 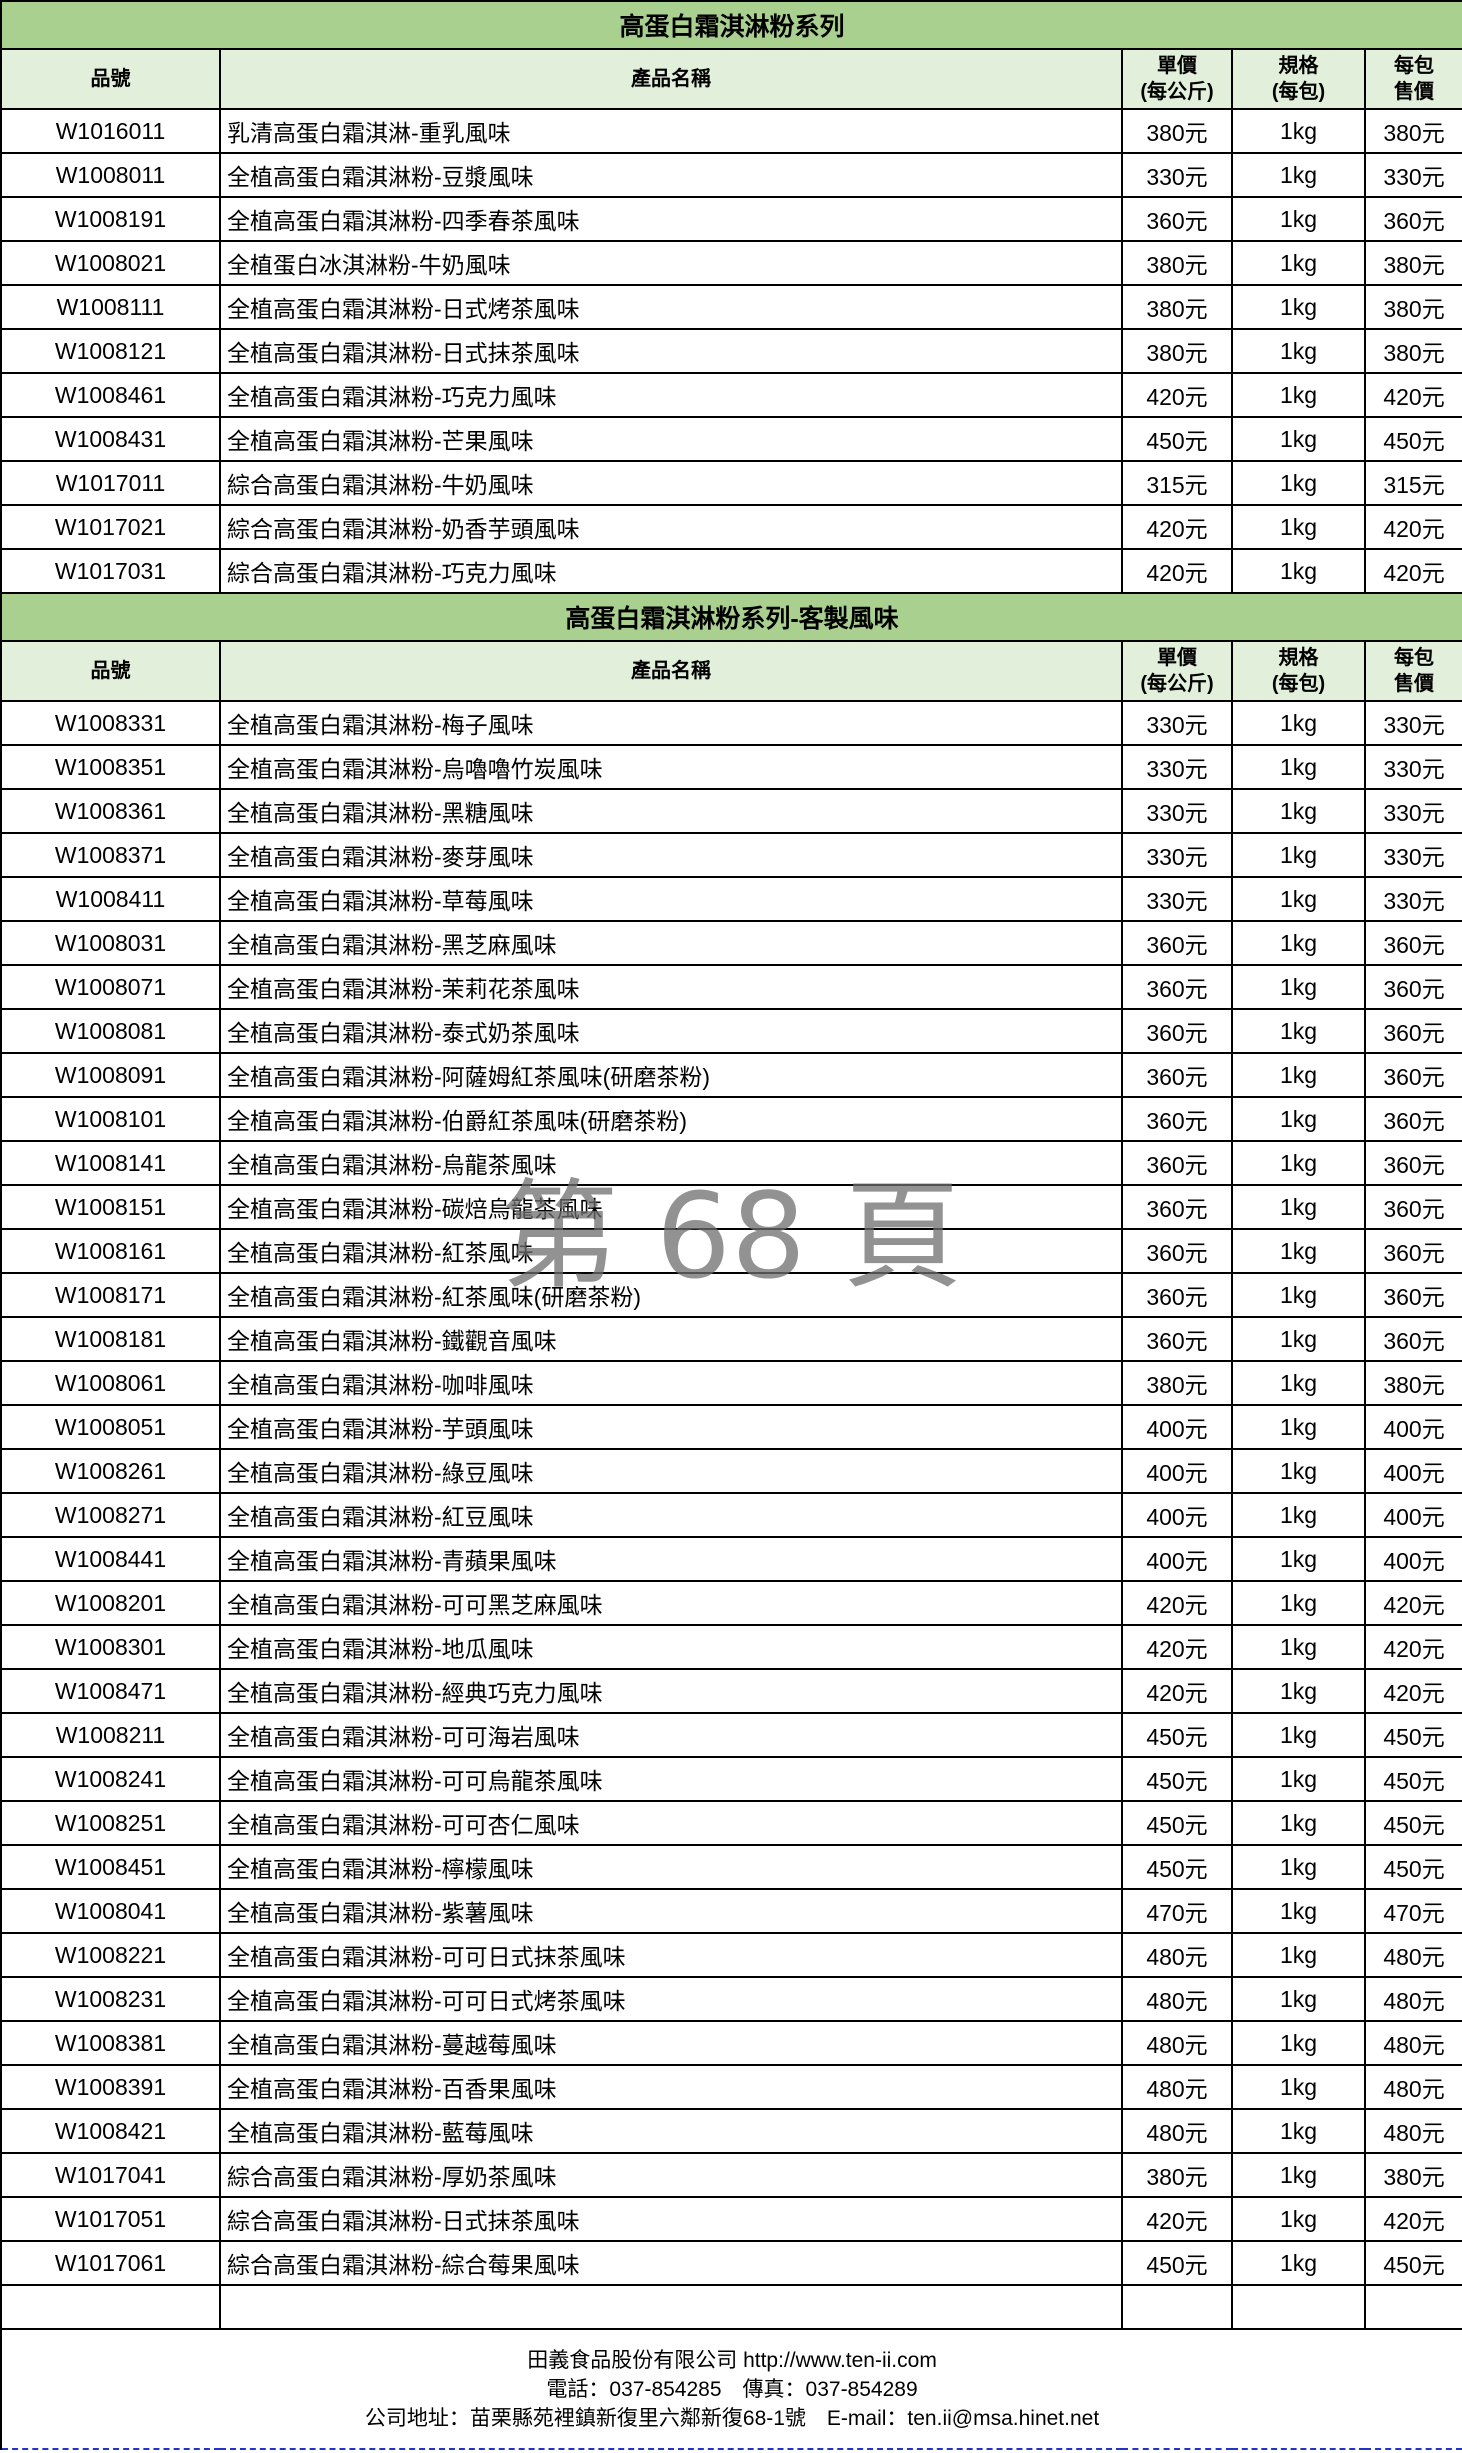 I want to click on table-row: W1008371 全植高蛋白霜淇淋粉-麥芽風味 330元 1kg 330元, so click(x=731, y=855).